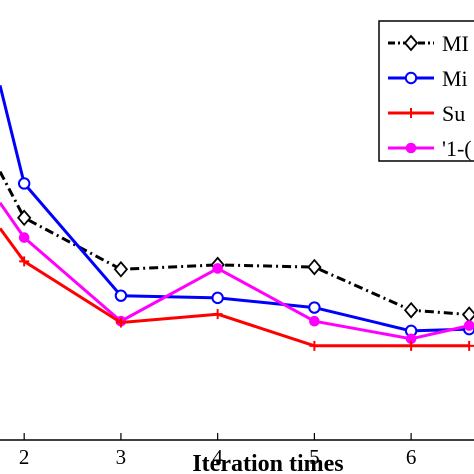 This screenshot has height=474, width=474. I want to click on legend: MI Mi Su '1-(, so click(426, 91).